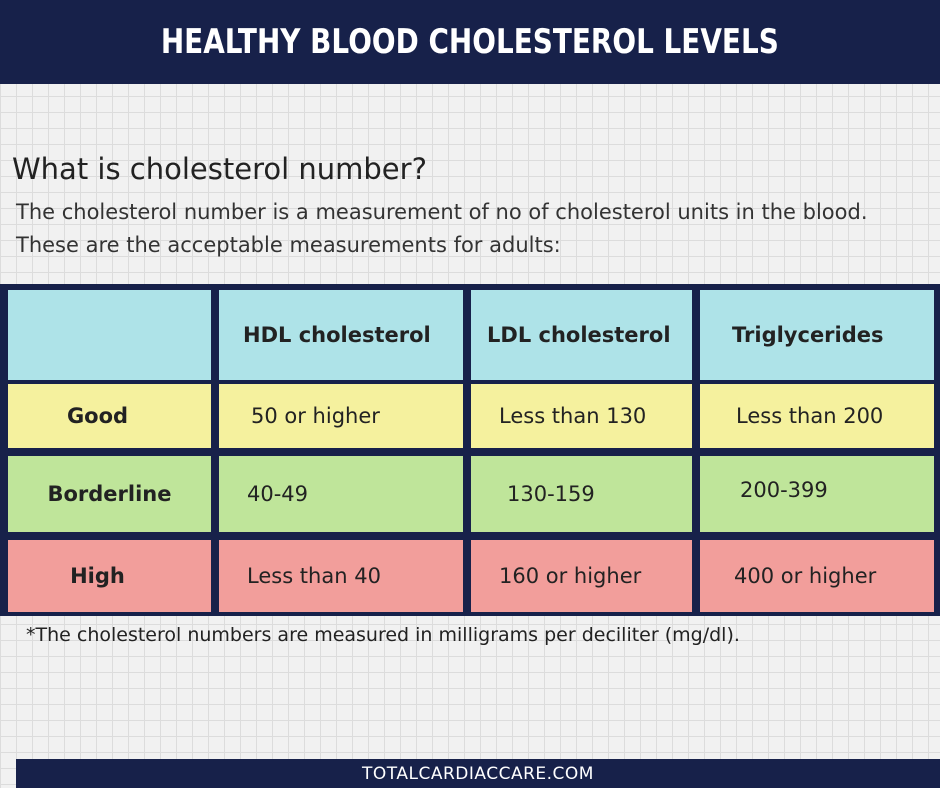  I want to click on row-label-good: Good, so click(109, 416).